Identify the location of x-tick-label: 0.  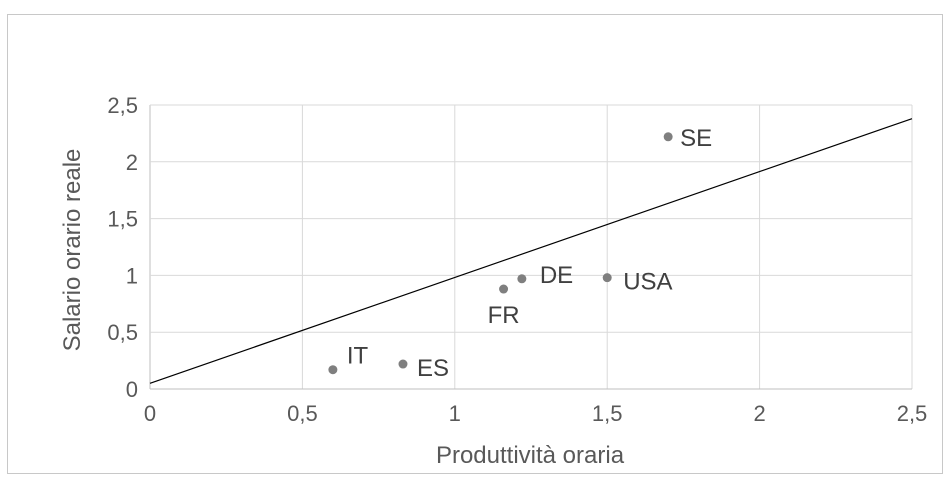
(150, 413).